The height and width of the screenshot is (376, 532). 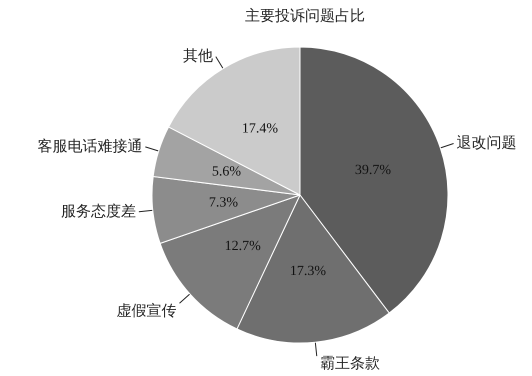 What do you see at coordinates (350, 363) in the screenshot?
I see `slice-label: 霸王条款` at bounding box center [350, 363].